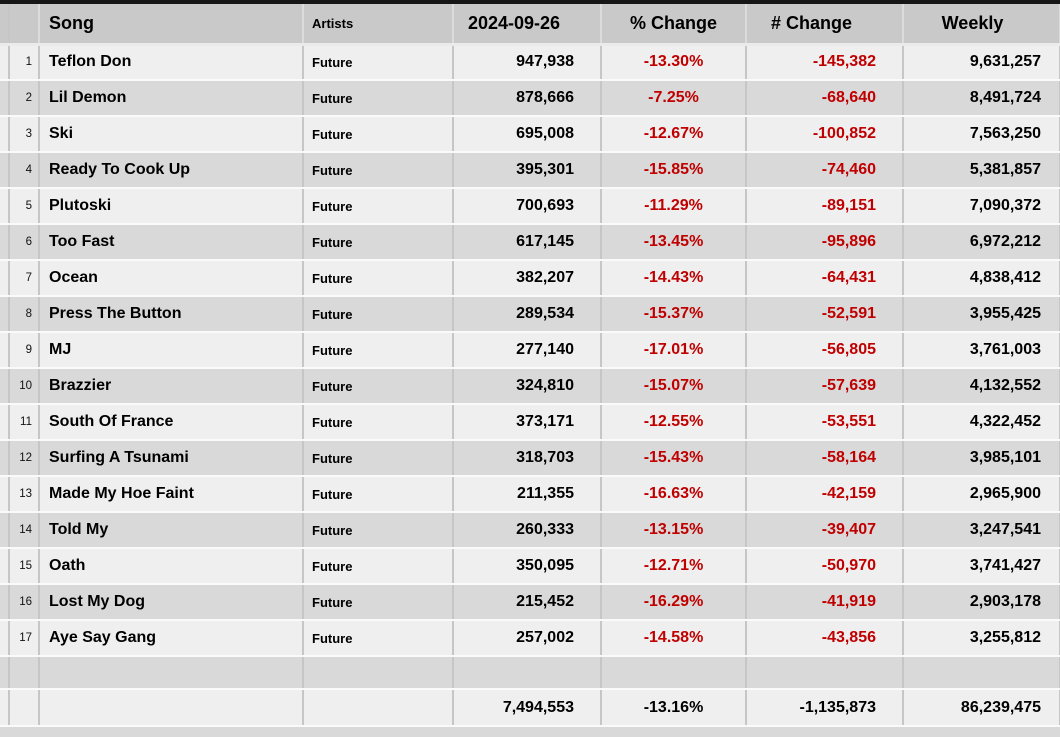 The image size is (1060, 737). Describe the element at coordinates (527, 602) in the screenshot. I see `streams-cell: 215,452` at that location.